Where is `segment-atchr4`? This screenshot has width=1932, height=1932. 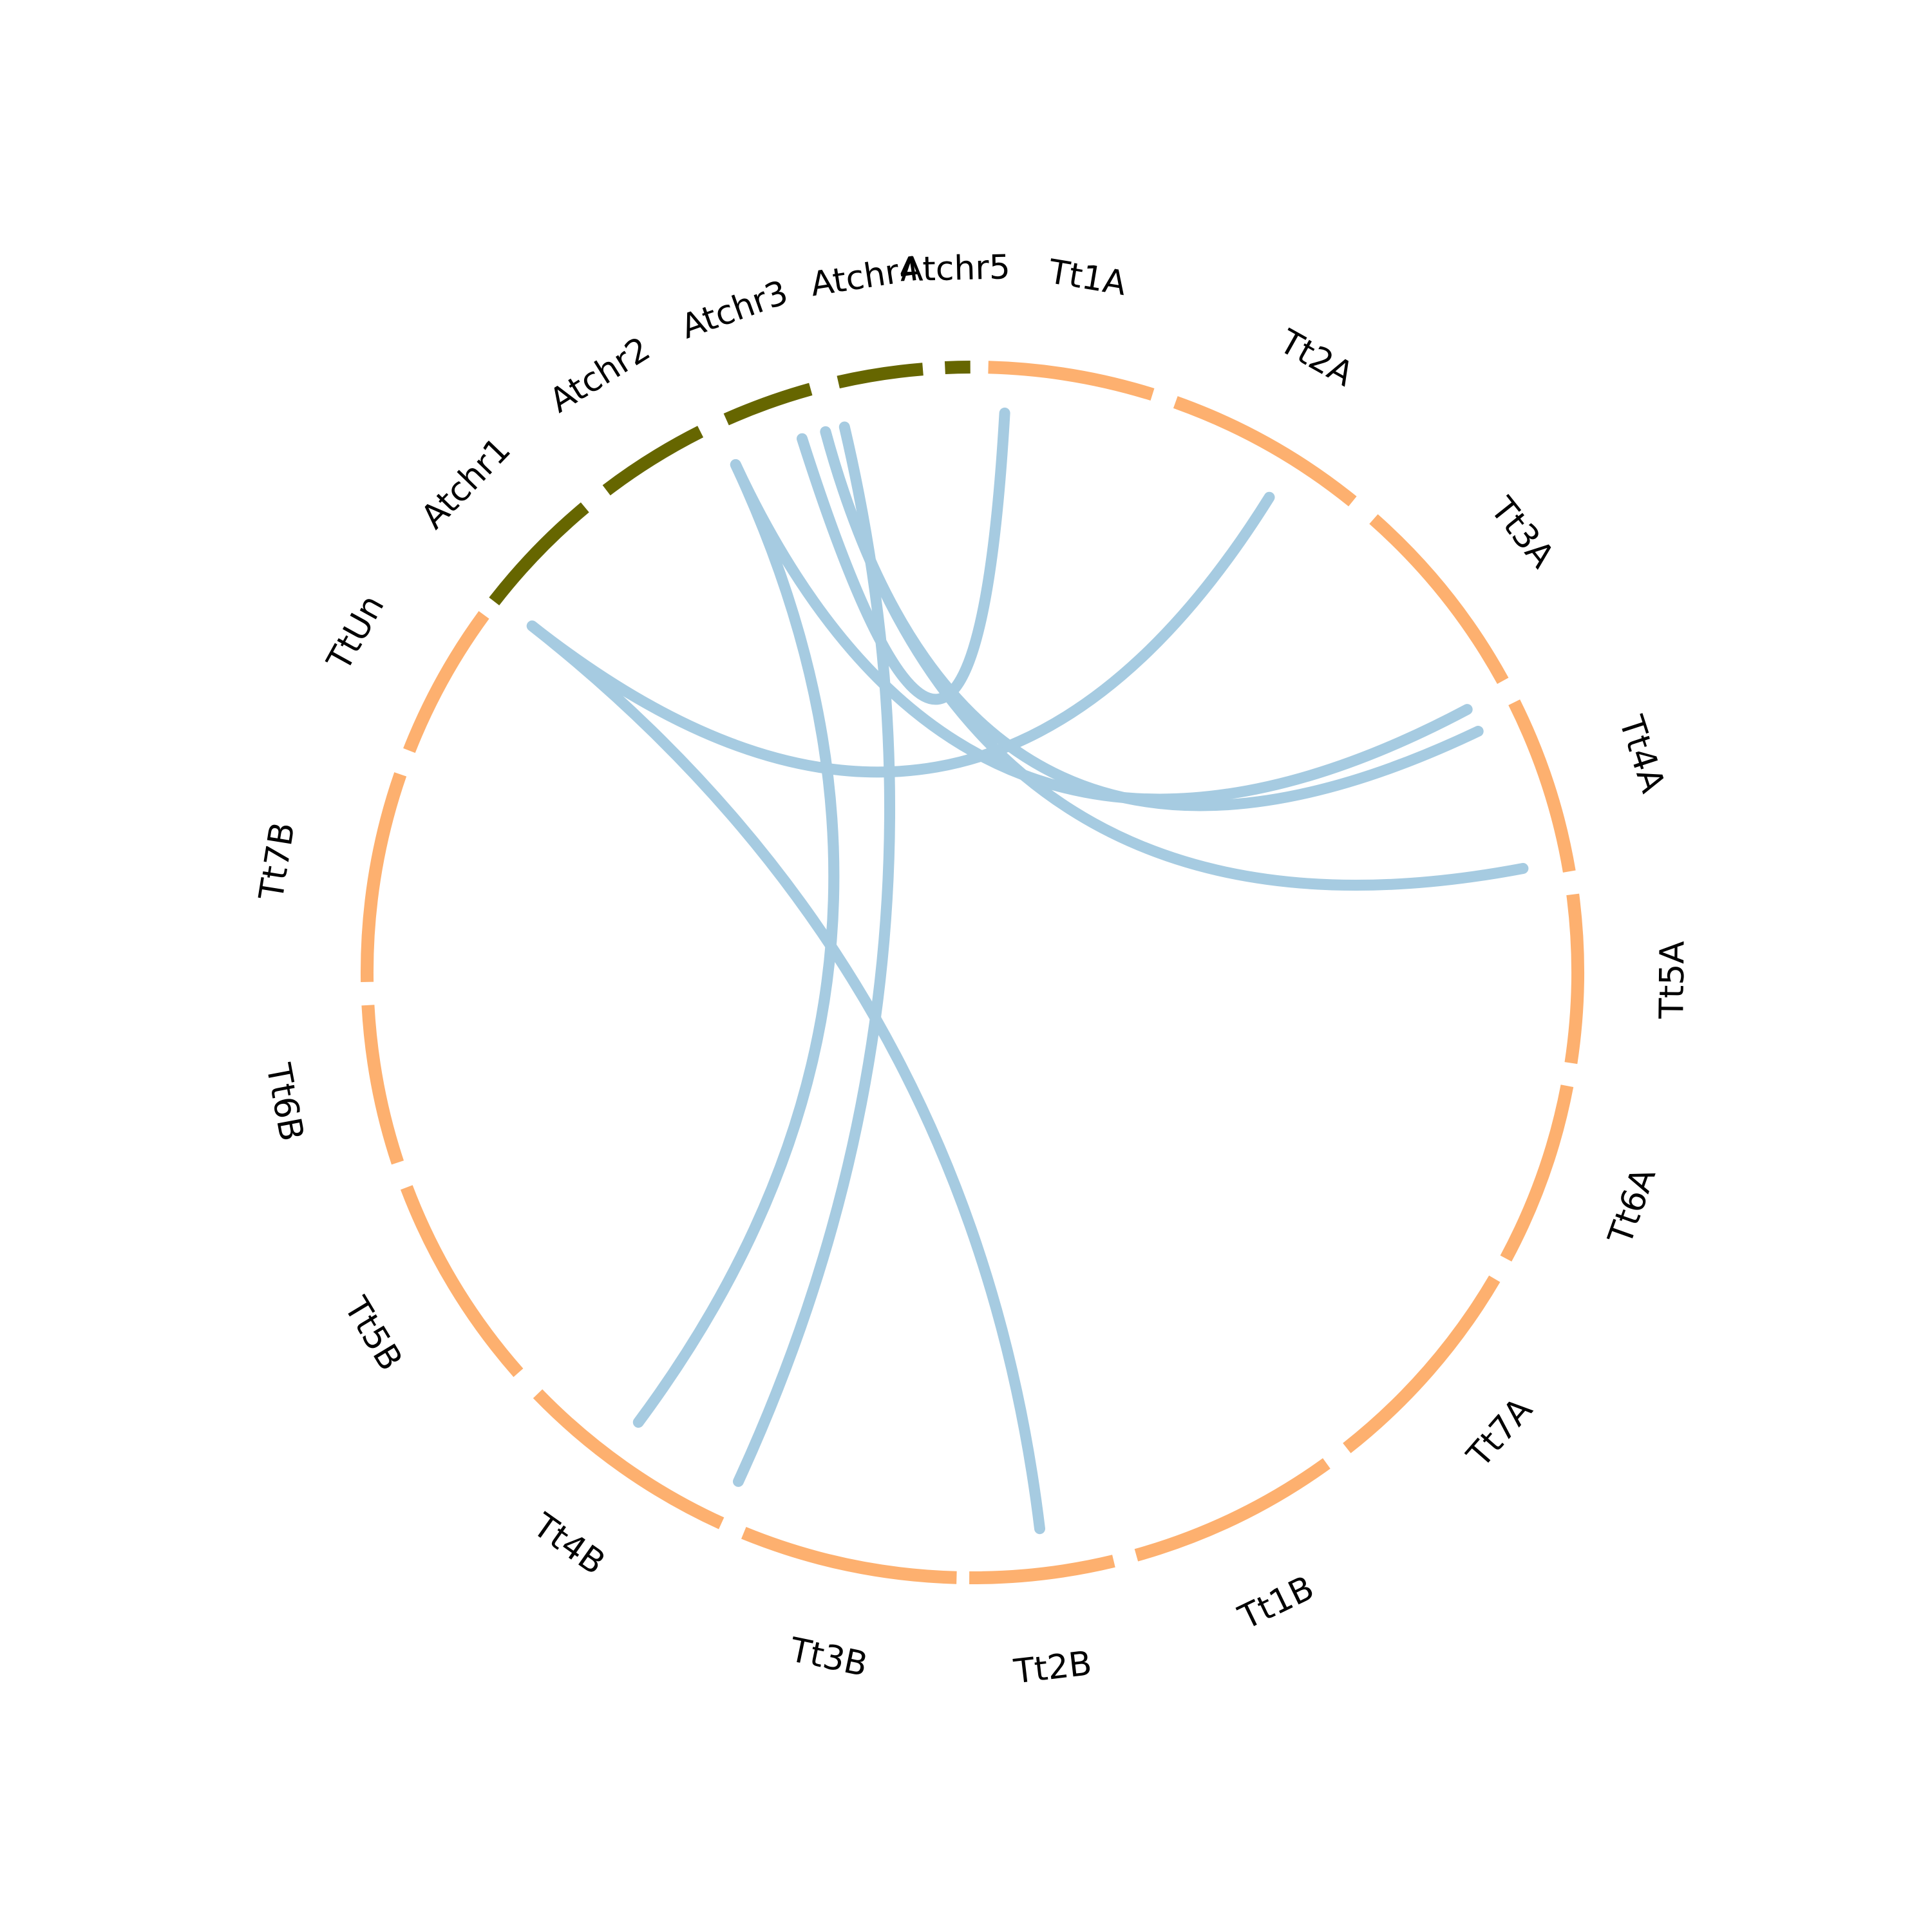 segment-atchr4 is located at coordinates (880, 376).